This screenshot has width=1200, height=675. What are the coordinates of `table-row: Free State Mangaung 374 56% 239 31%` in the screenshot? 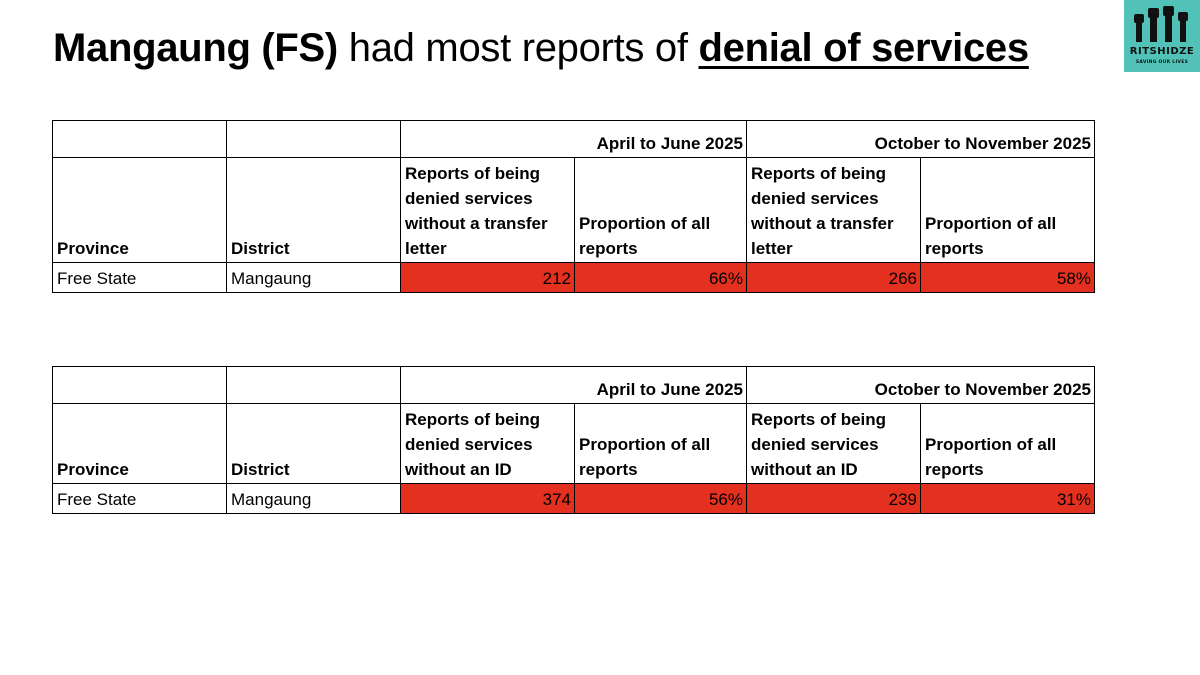 It's located at (573, 498).